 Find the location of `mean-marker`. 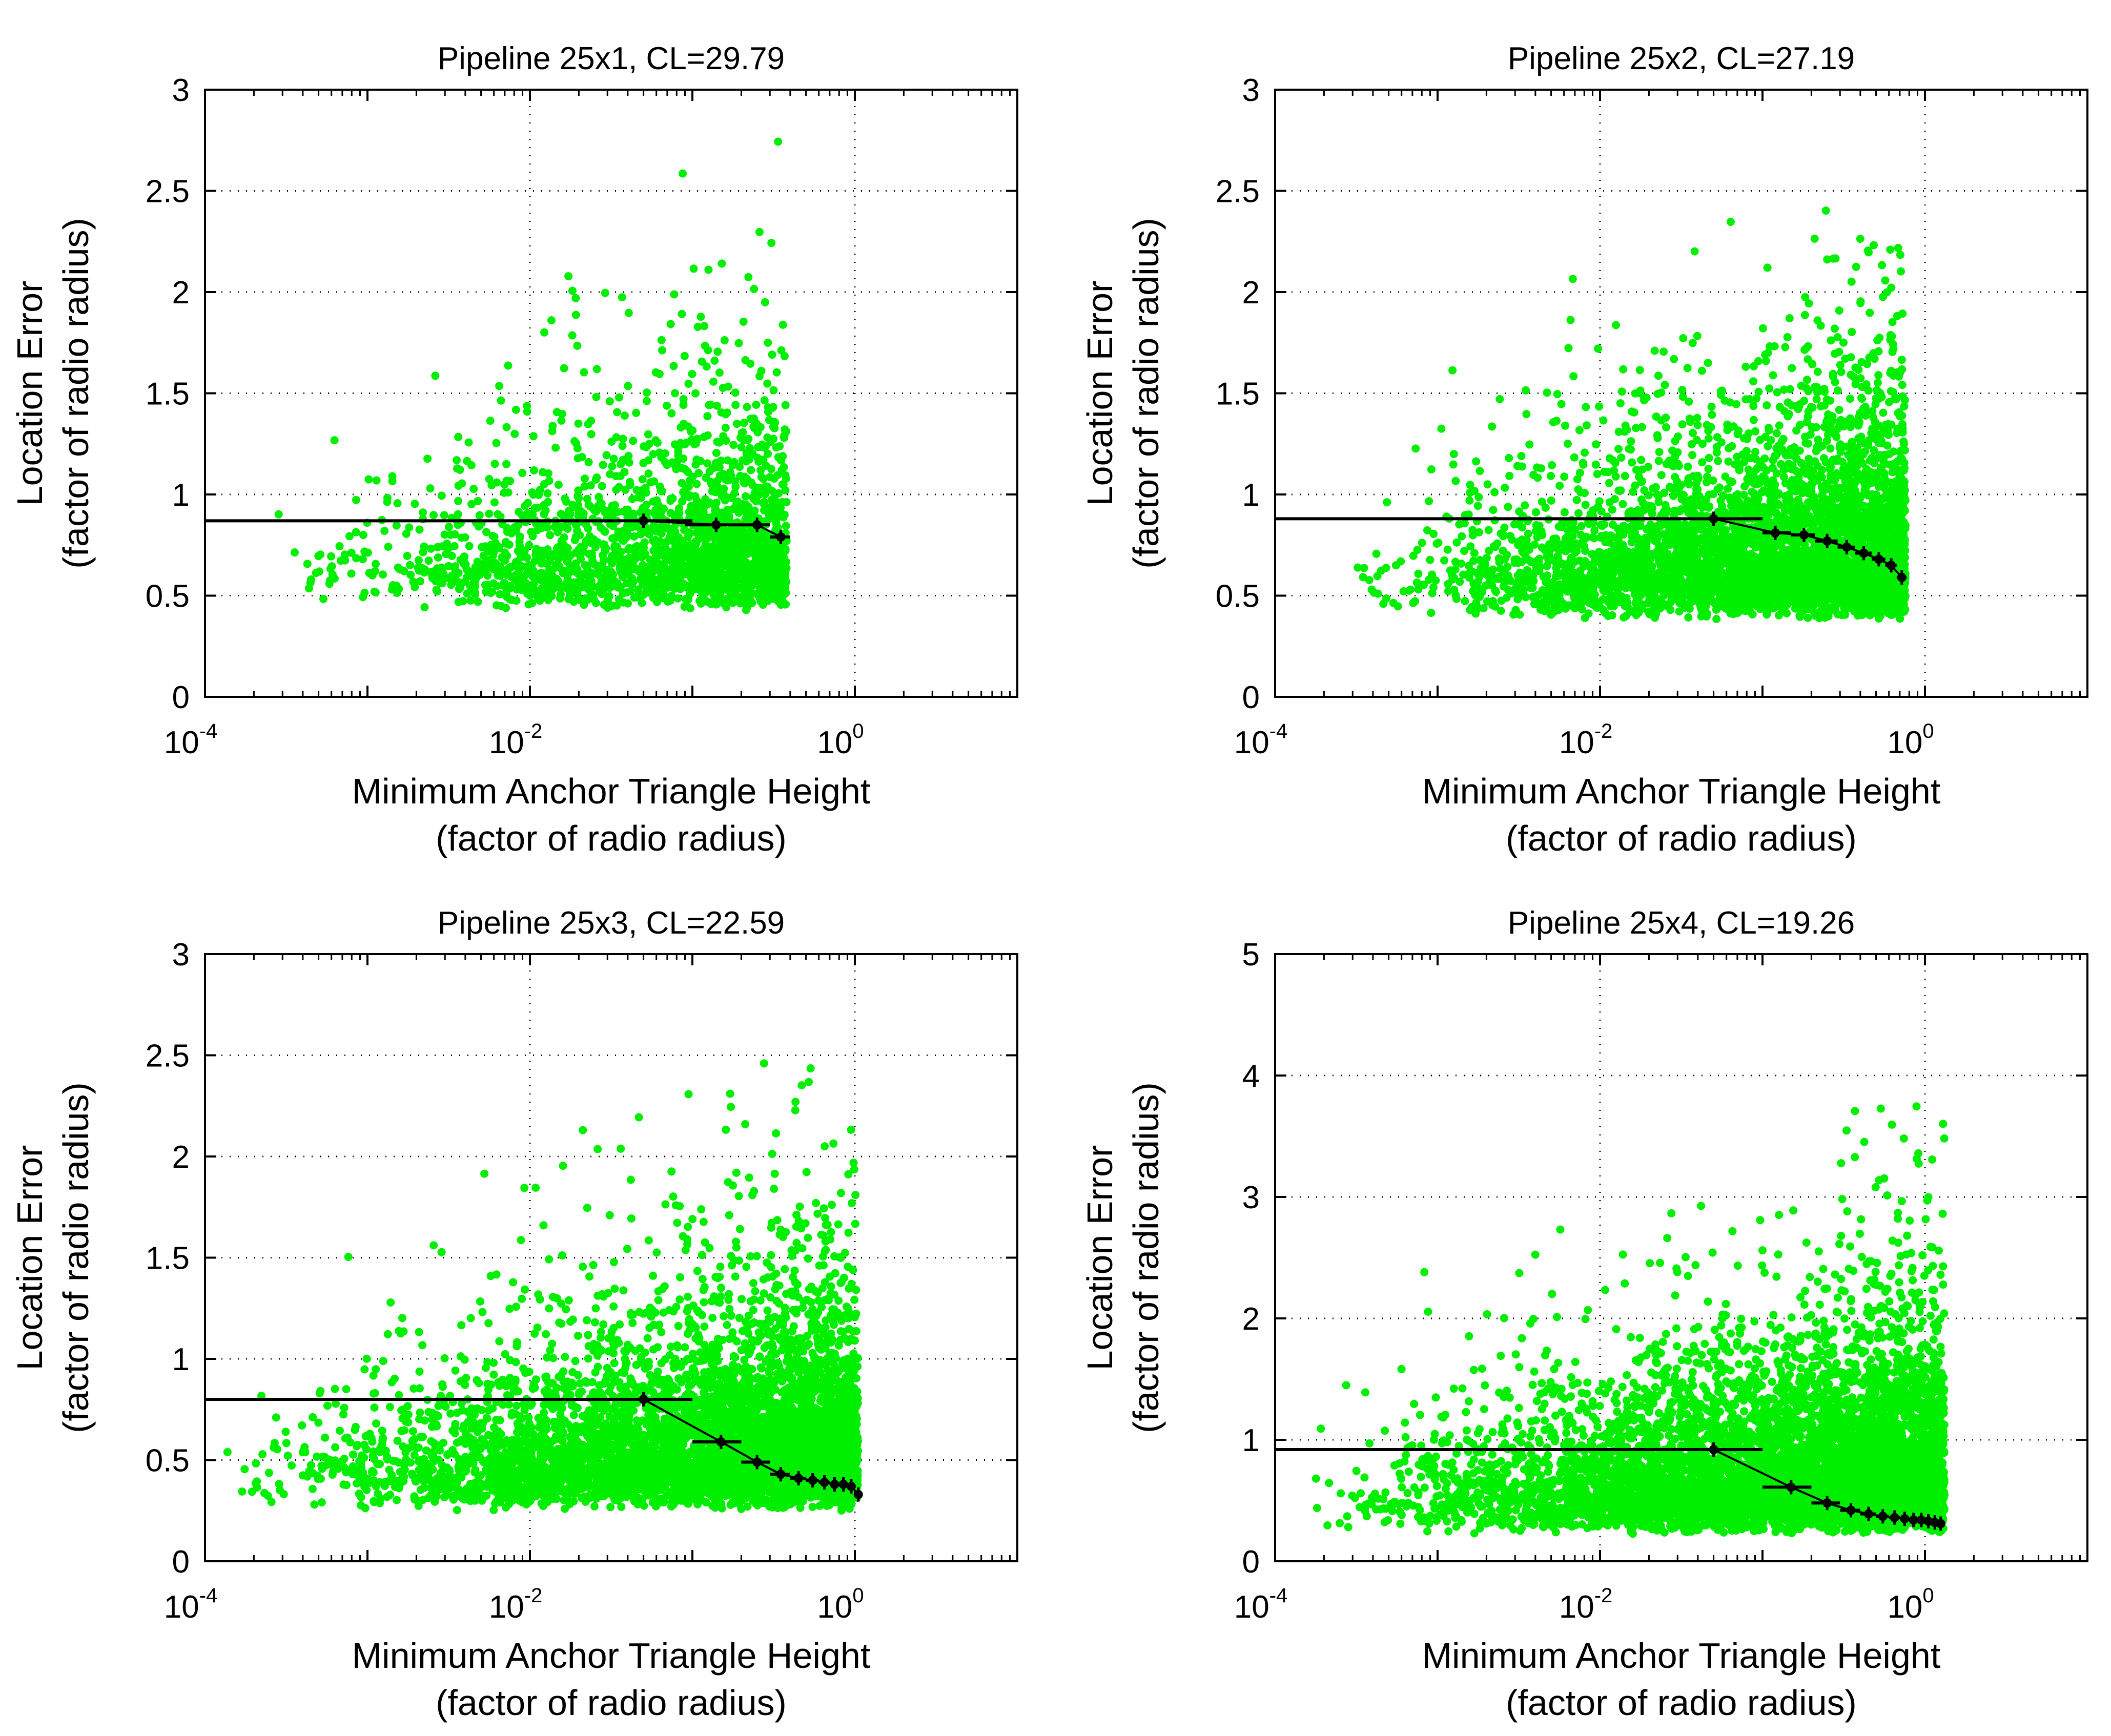

mean-marker is located at coordinates (644, 521).